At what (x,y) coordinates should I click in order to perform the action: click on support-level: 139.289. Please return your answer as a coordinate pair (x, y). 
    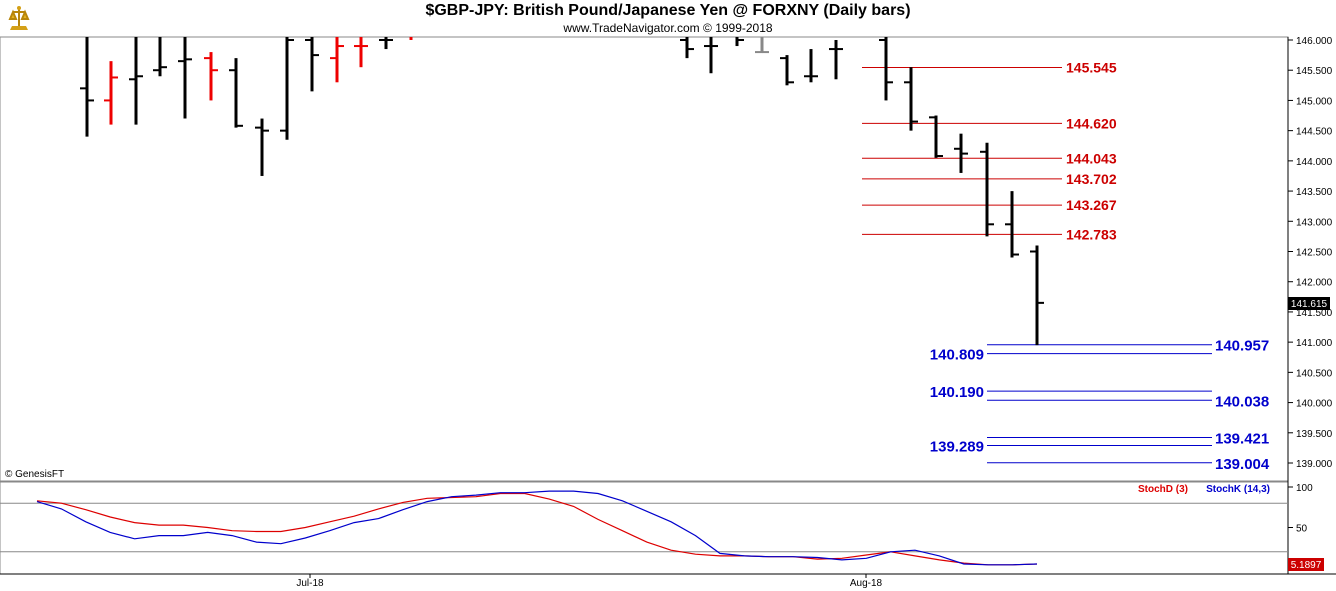
    Looking at the image, I should click on (1071, 447).